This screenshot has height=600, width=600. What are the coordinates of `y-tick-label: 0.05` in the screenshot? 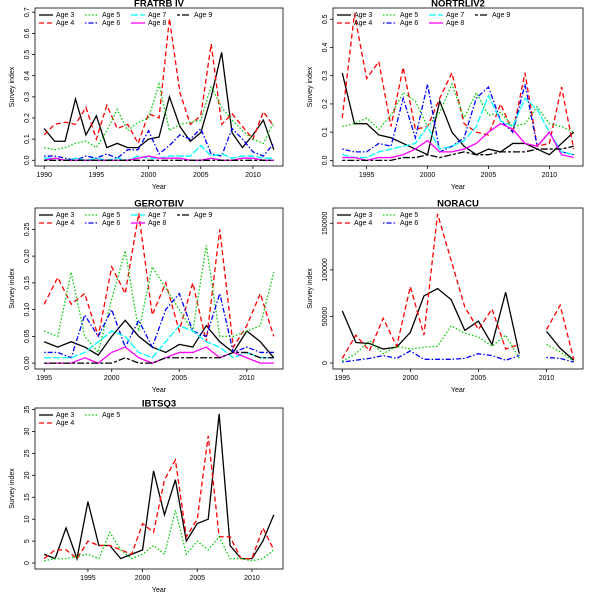 It's located at (27, 336).